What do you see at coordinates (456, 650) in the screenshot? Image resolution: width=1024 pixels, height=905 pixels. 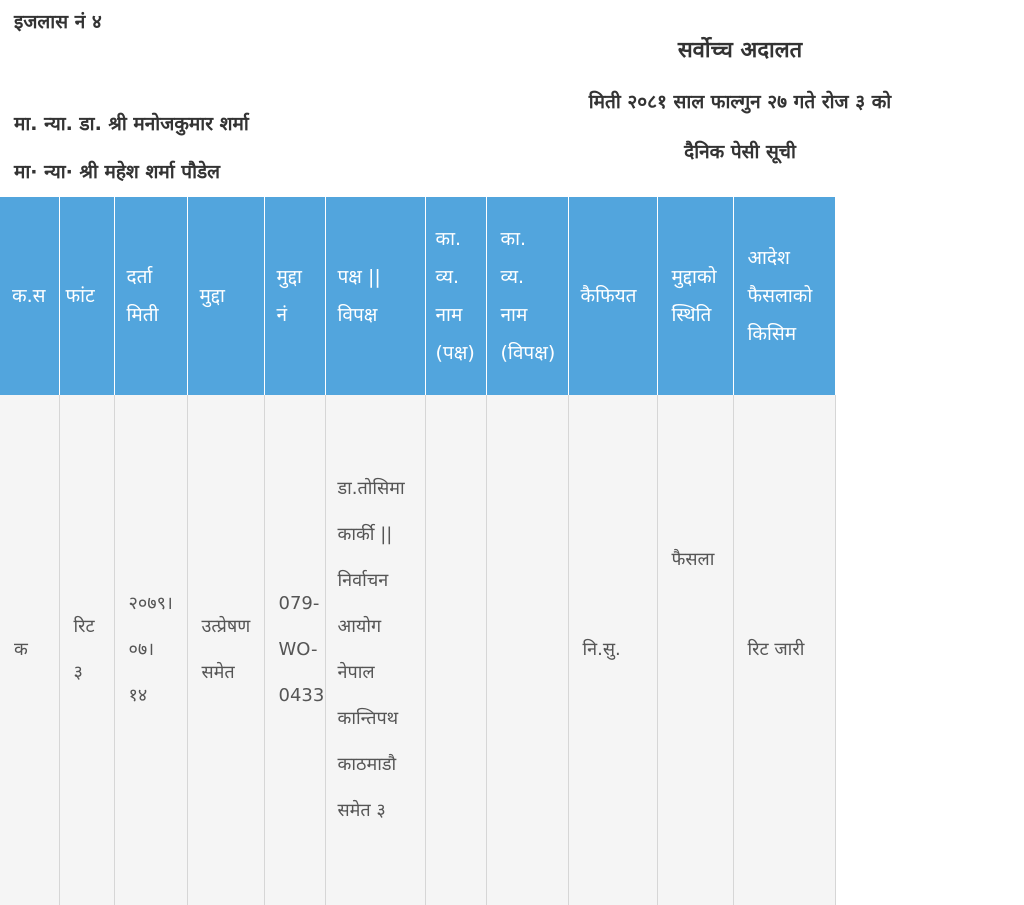 I see `cell-lawyer-plaintiff` at bounding box center [456, 650].